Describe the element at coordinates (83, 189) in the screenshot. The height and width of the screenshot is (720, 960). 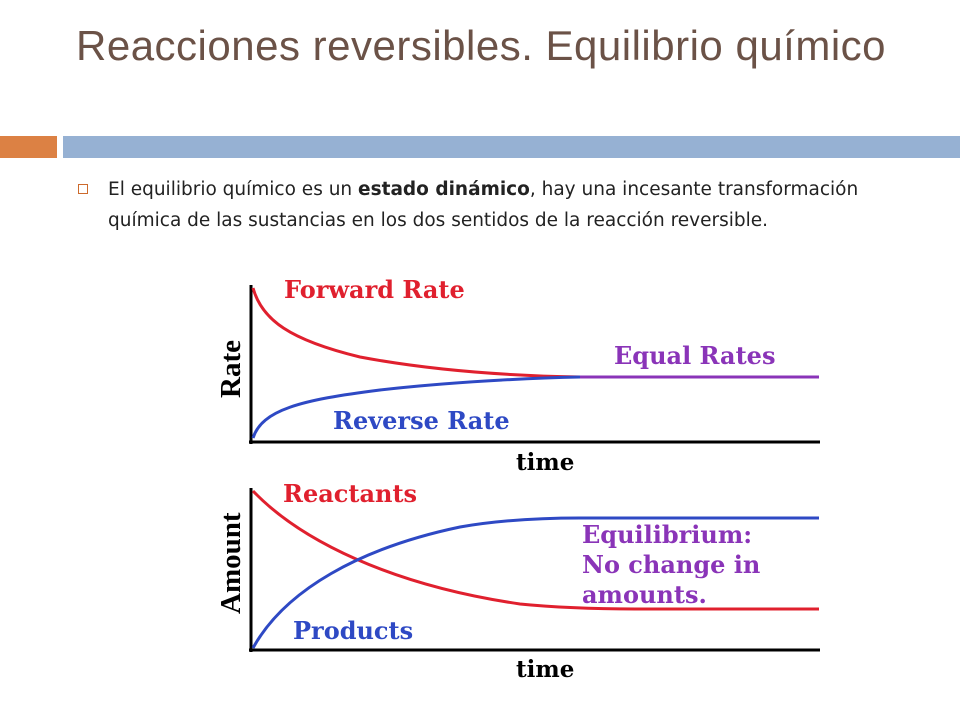
I see `bullet-square-icon` at that location.